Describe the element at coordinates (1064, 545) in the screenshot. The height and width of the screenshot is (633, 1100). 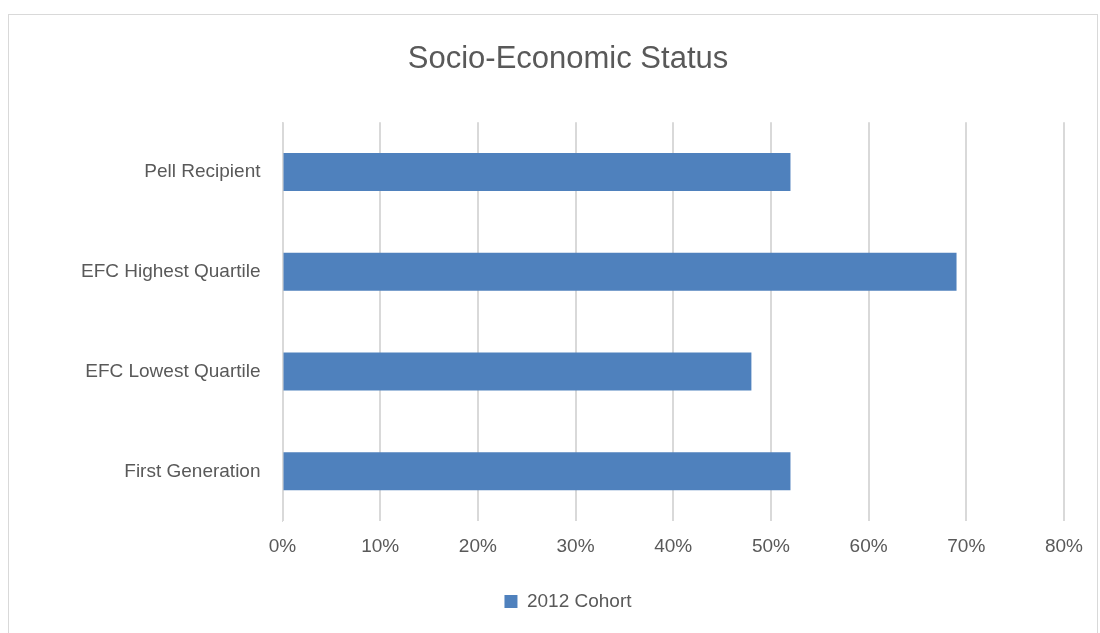
I see `x-tick-label: 80%` at that location.